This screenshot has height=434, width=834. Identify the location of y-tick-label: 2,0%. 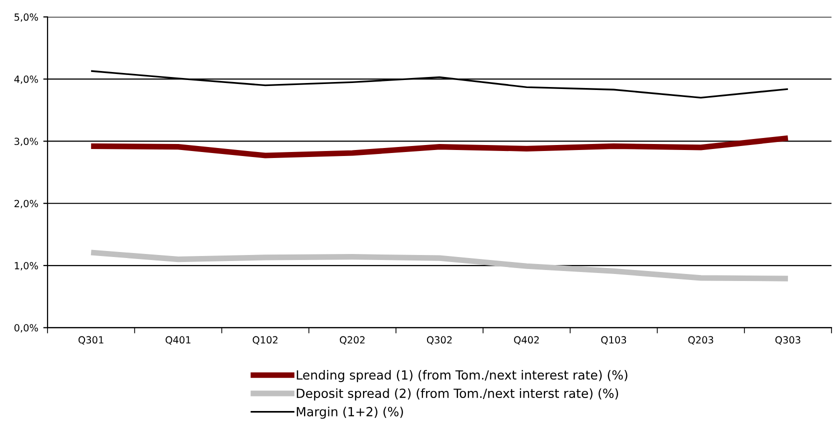
(26, 204).